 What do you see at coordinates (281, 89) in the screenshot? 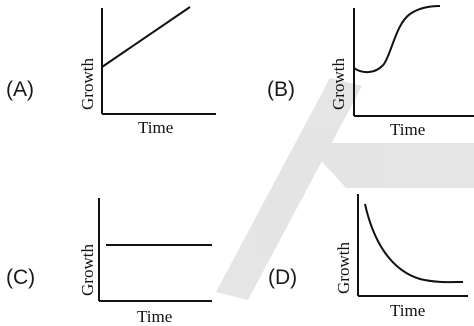
I see `option-label-b: (B)` at bounding box center [281, 89].